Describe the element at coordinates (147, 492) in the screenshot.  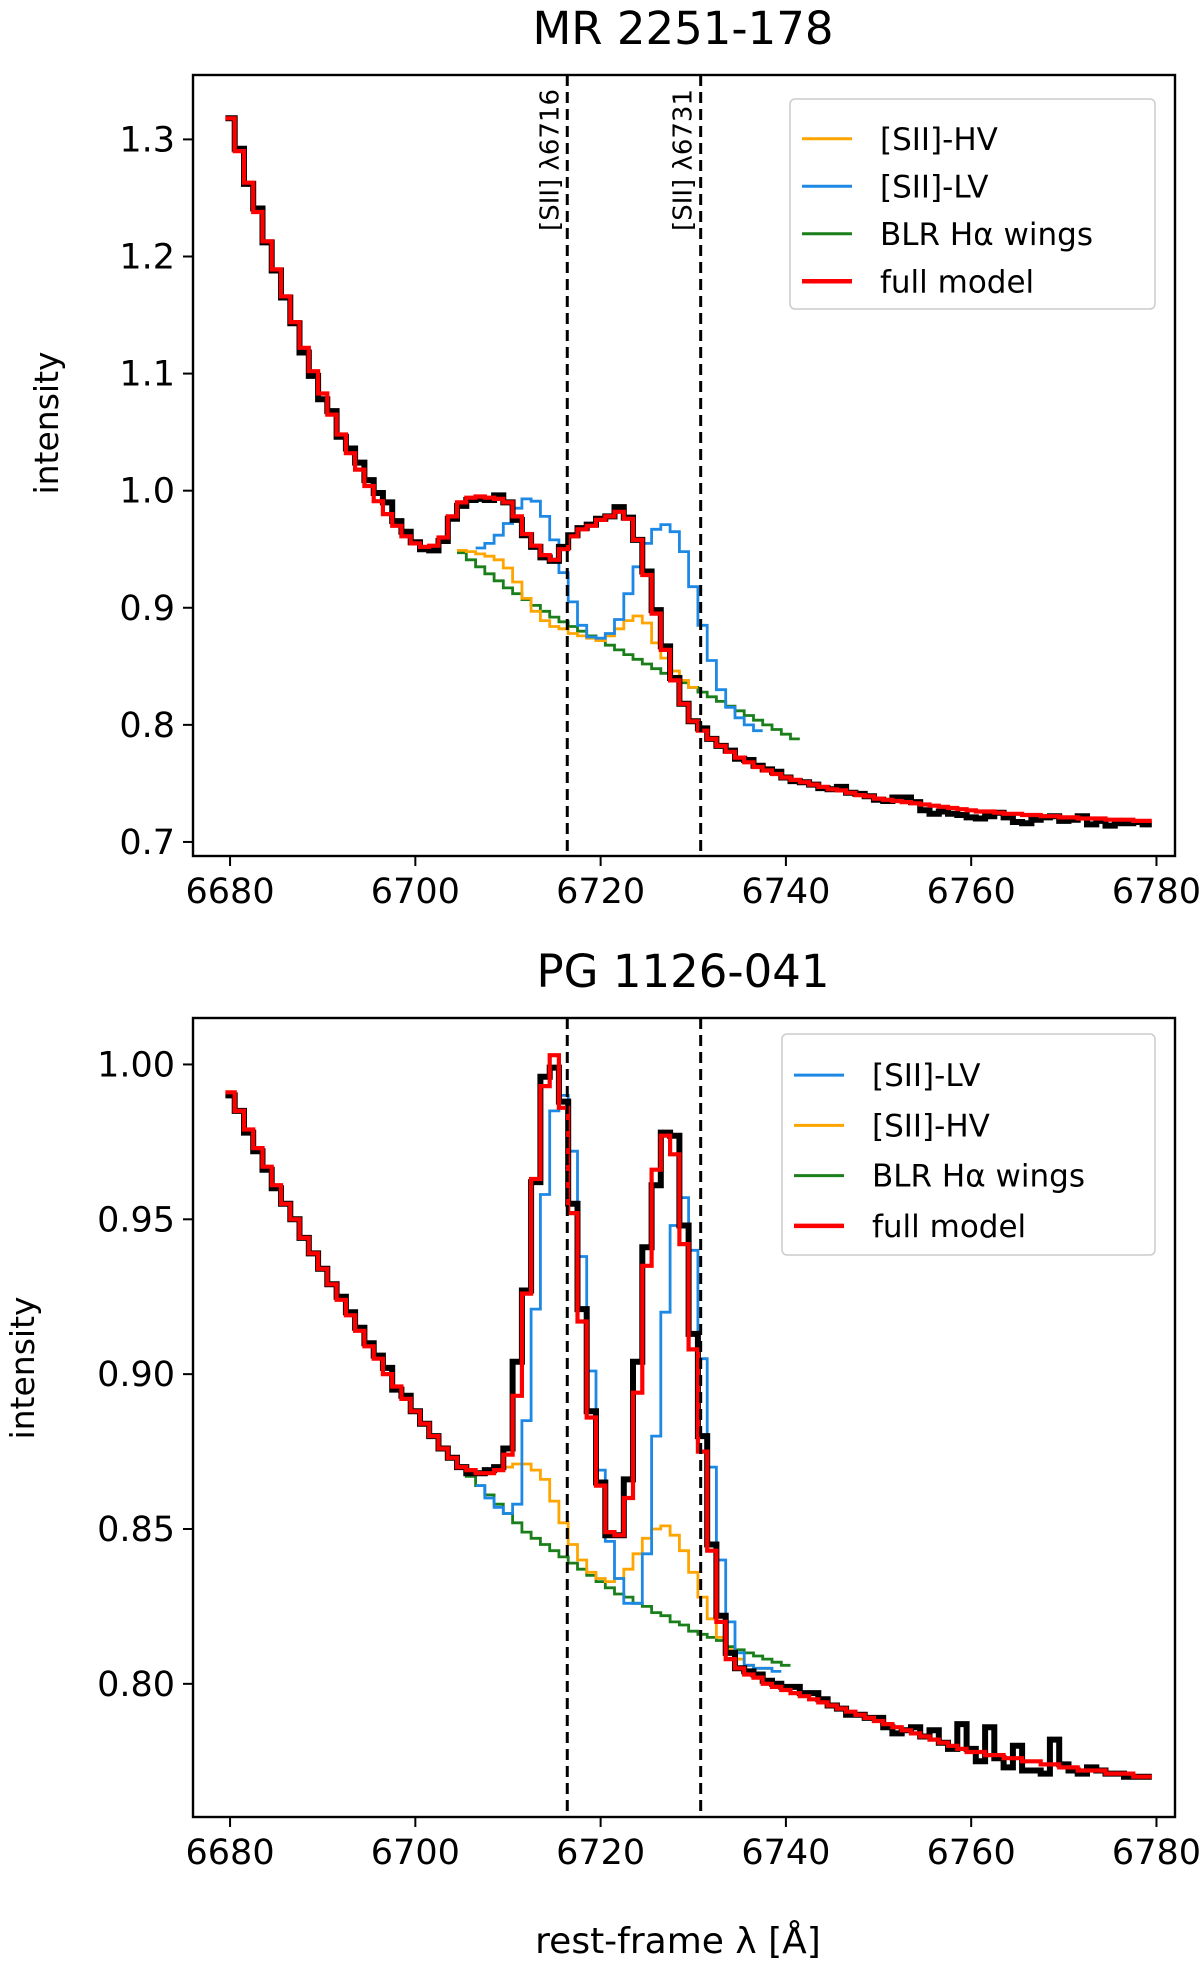
I see `y-tick-label: 1.0` at that location.